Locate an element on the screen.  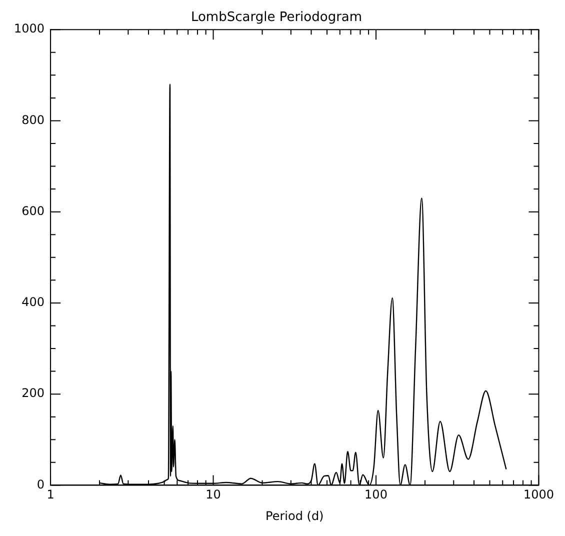
y-tick-label: 800 is located at coordinates (33, 119).